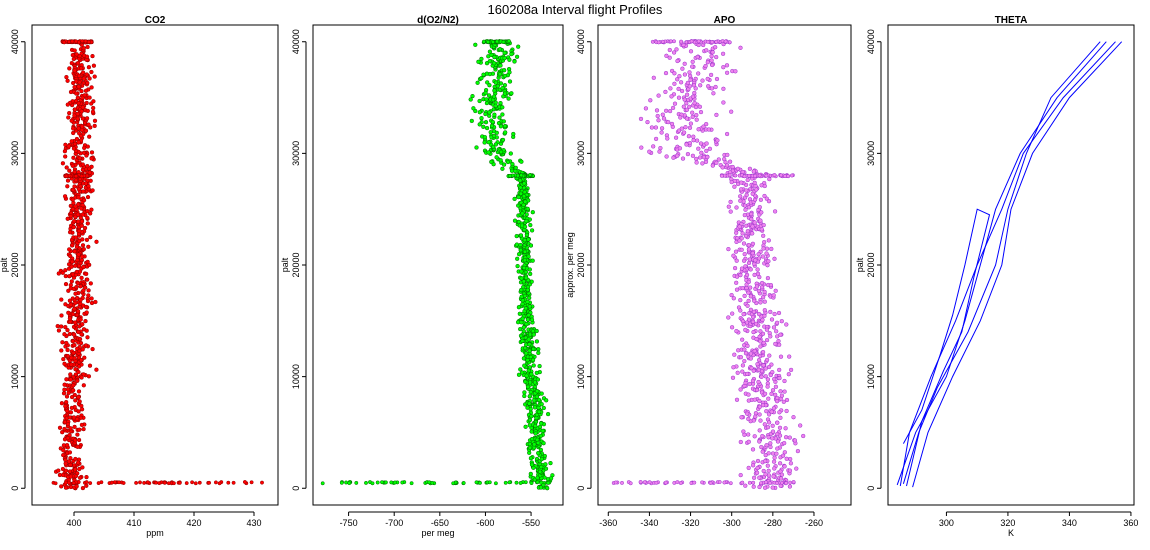  Describe the element at coordinates (871, 41) in the screenshot. I see `y-tick-label: 40000` at that location.